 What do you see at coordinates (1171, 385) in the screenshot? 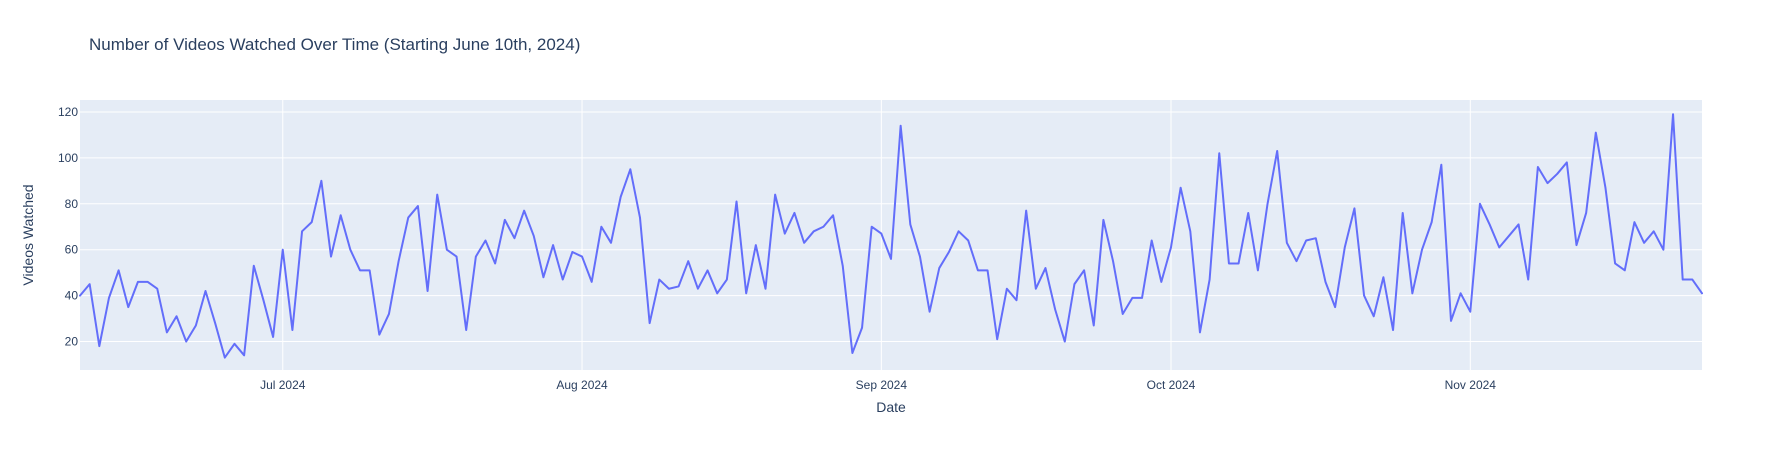
I see `x-tick-label: Oct 2024` at bounding box center [1171, 385].